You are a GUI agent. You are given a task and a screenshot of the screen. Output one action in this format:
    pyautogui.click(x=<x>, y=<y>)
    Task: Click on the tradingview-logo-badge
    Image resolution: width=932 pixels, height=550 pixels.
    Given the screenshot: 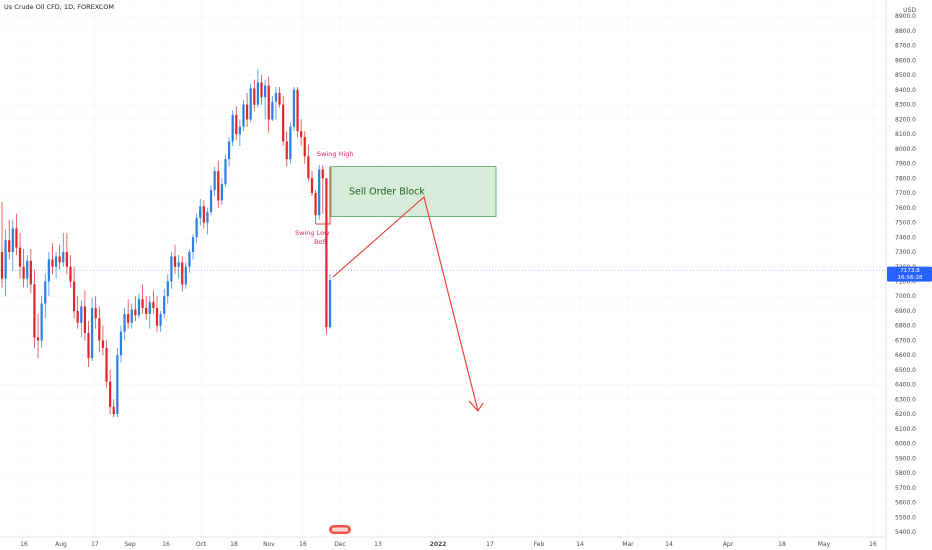 What is the action you would take?
    pyautogui.click(x=340, y=529)
    